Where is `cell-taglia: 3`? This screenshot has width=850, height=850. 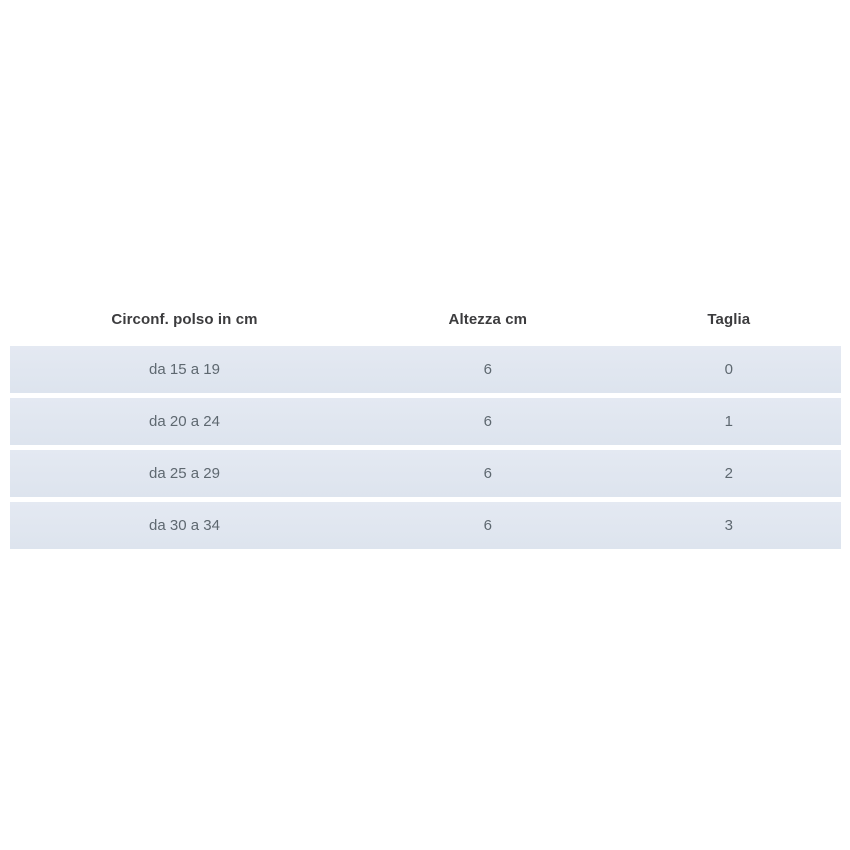
cell-taglia: 3 is located at coordinates (728, 525).